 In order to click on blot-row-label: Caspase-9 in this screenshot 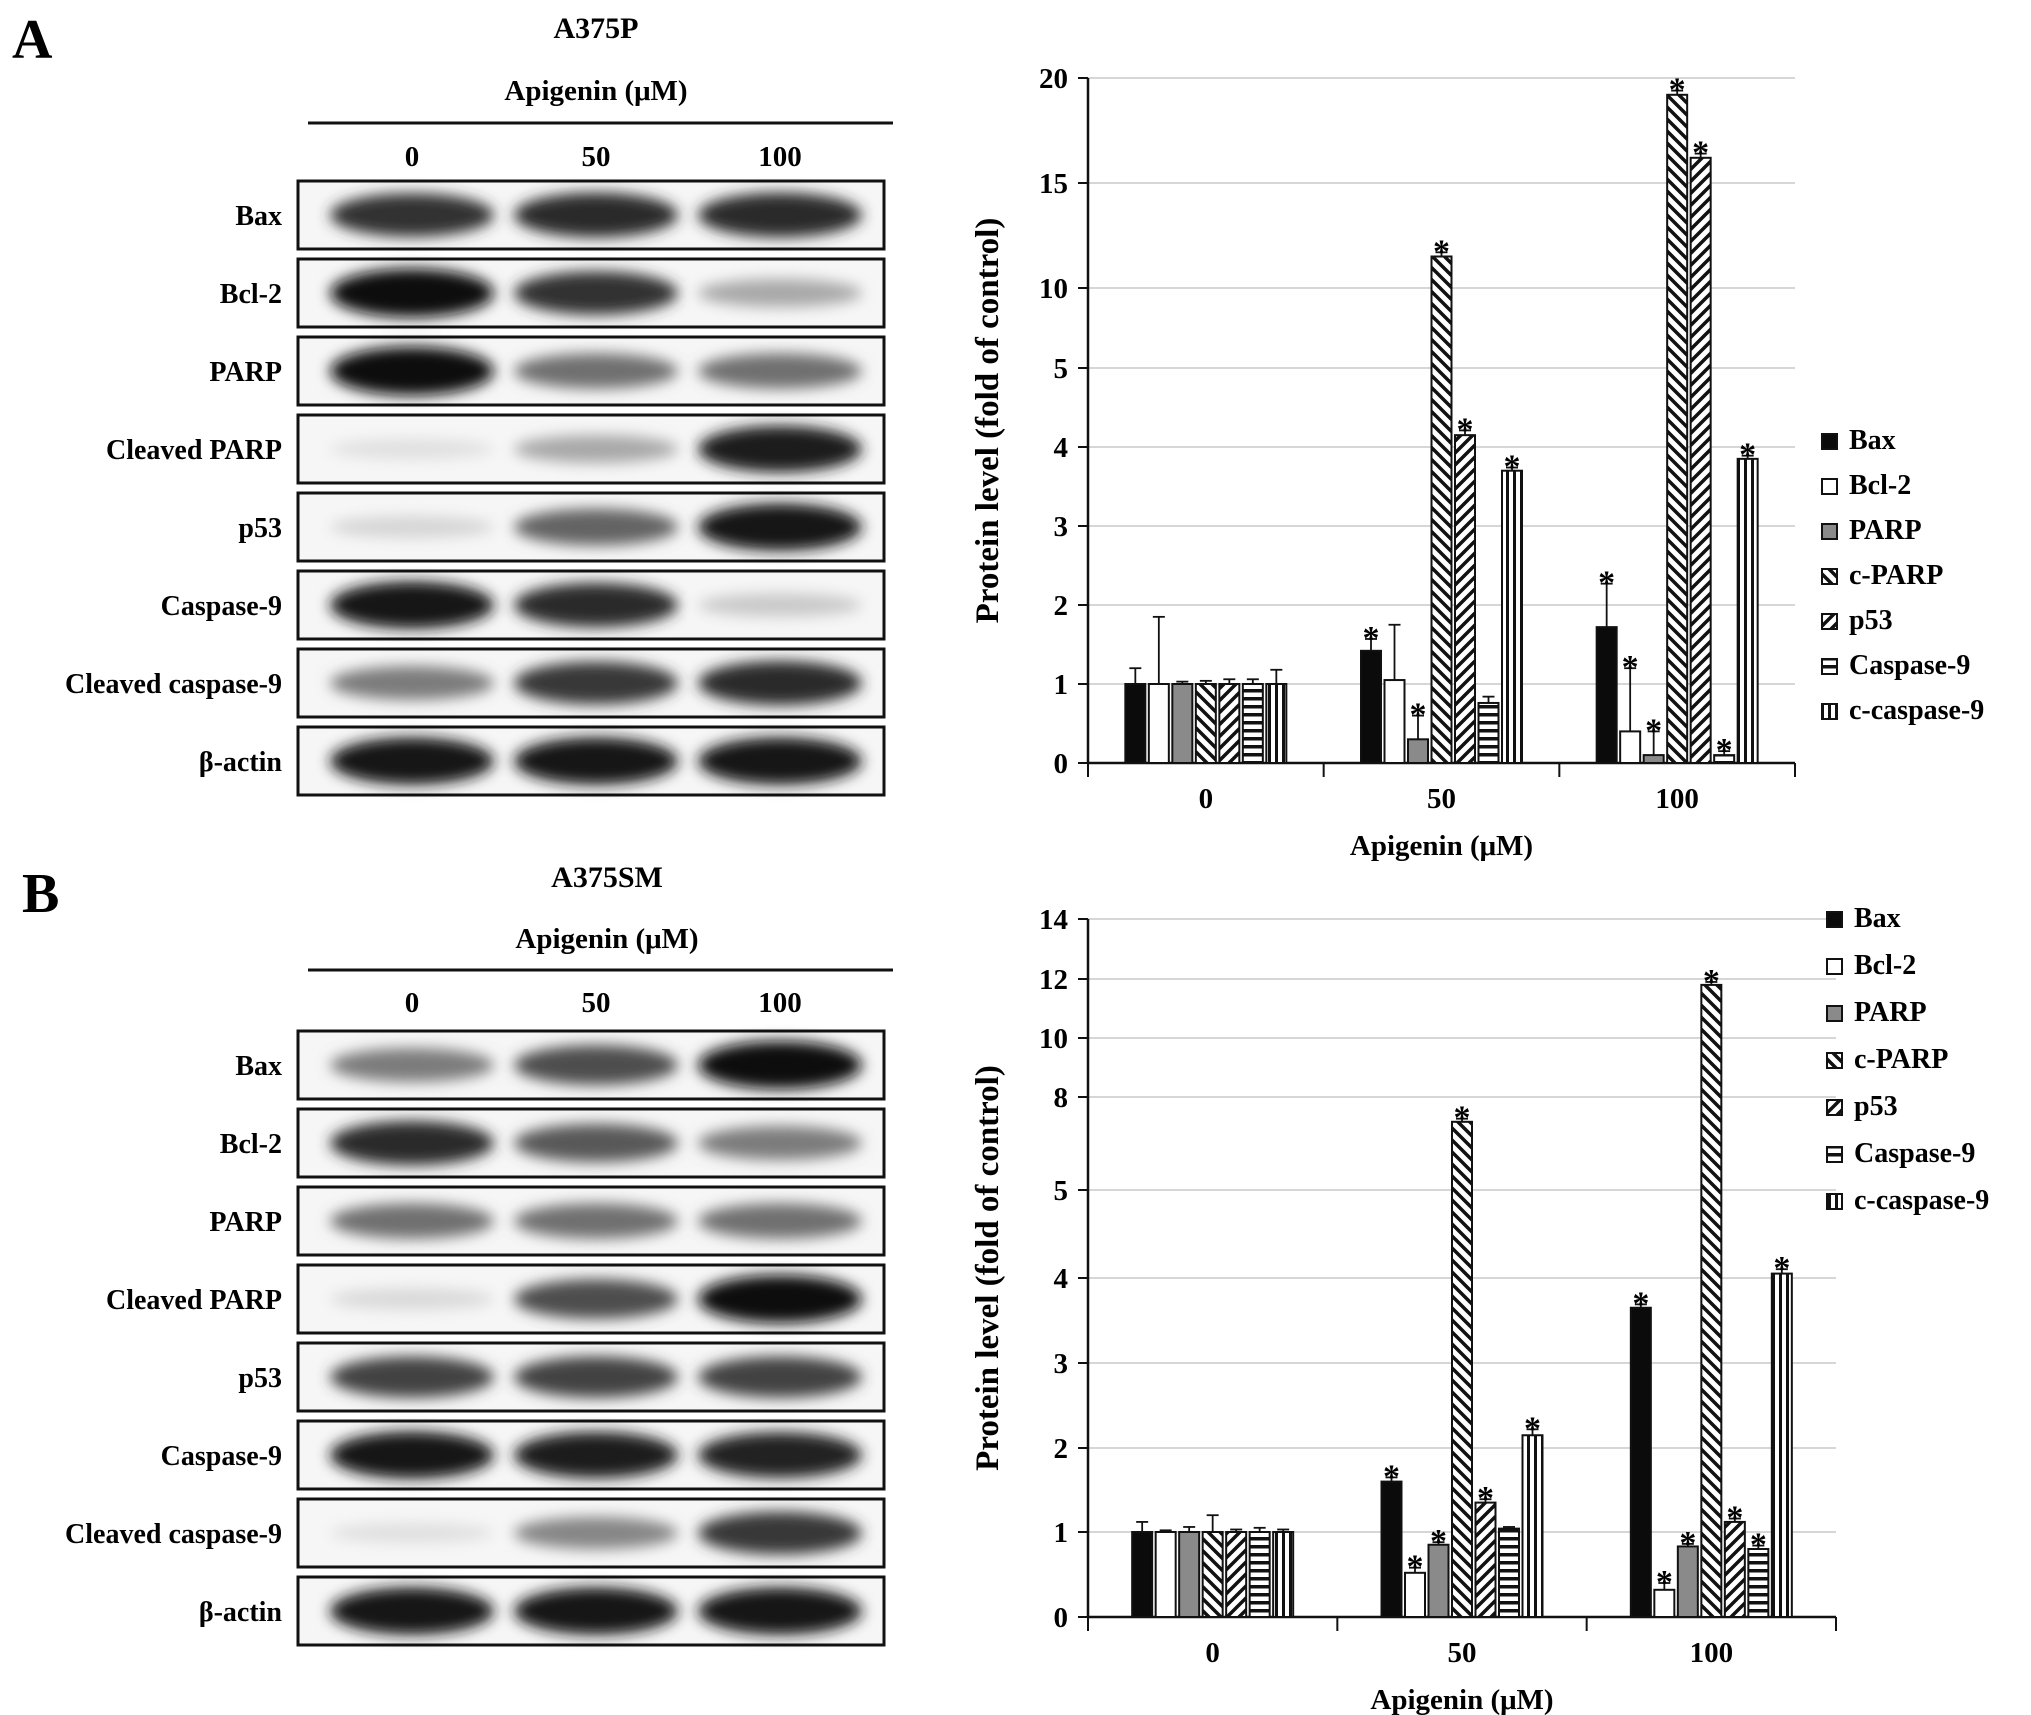, I will do `click(221, 606)`.